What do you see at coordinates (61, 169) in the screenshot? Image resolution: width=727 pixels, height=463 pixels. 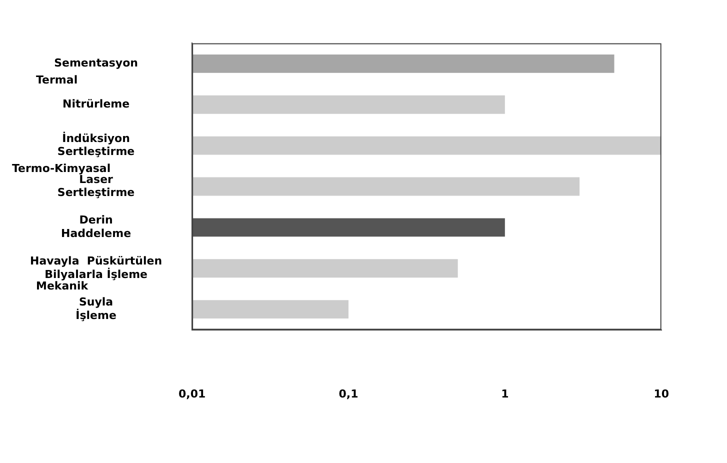 I see `text: Termo-Kimyasal` at bounding box center [61, 169].